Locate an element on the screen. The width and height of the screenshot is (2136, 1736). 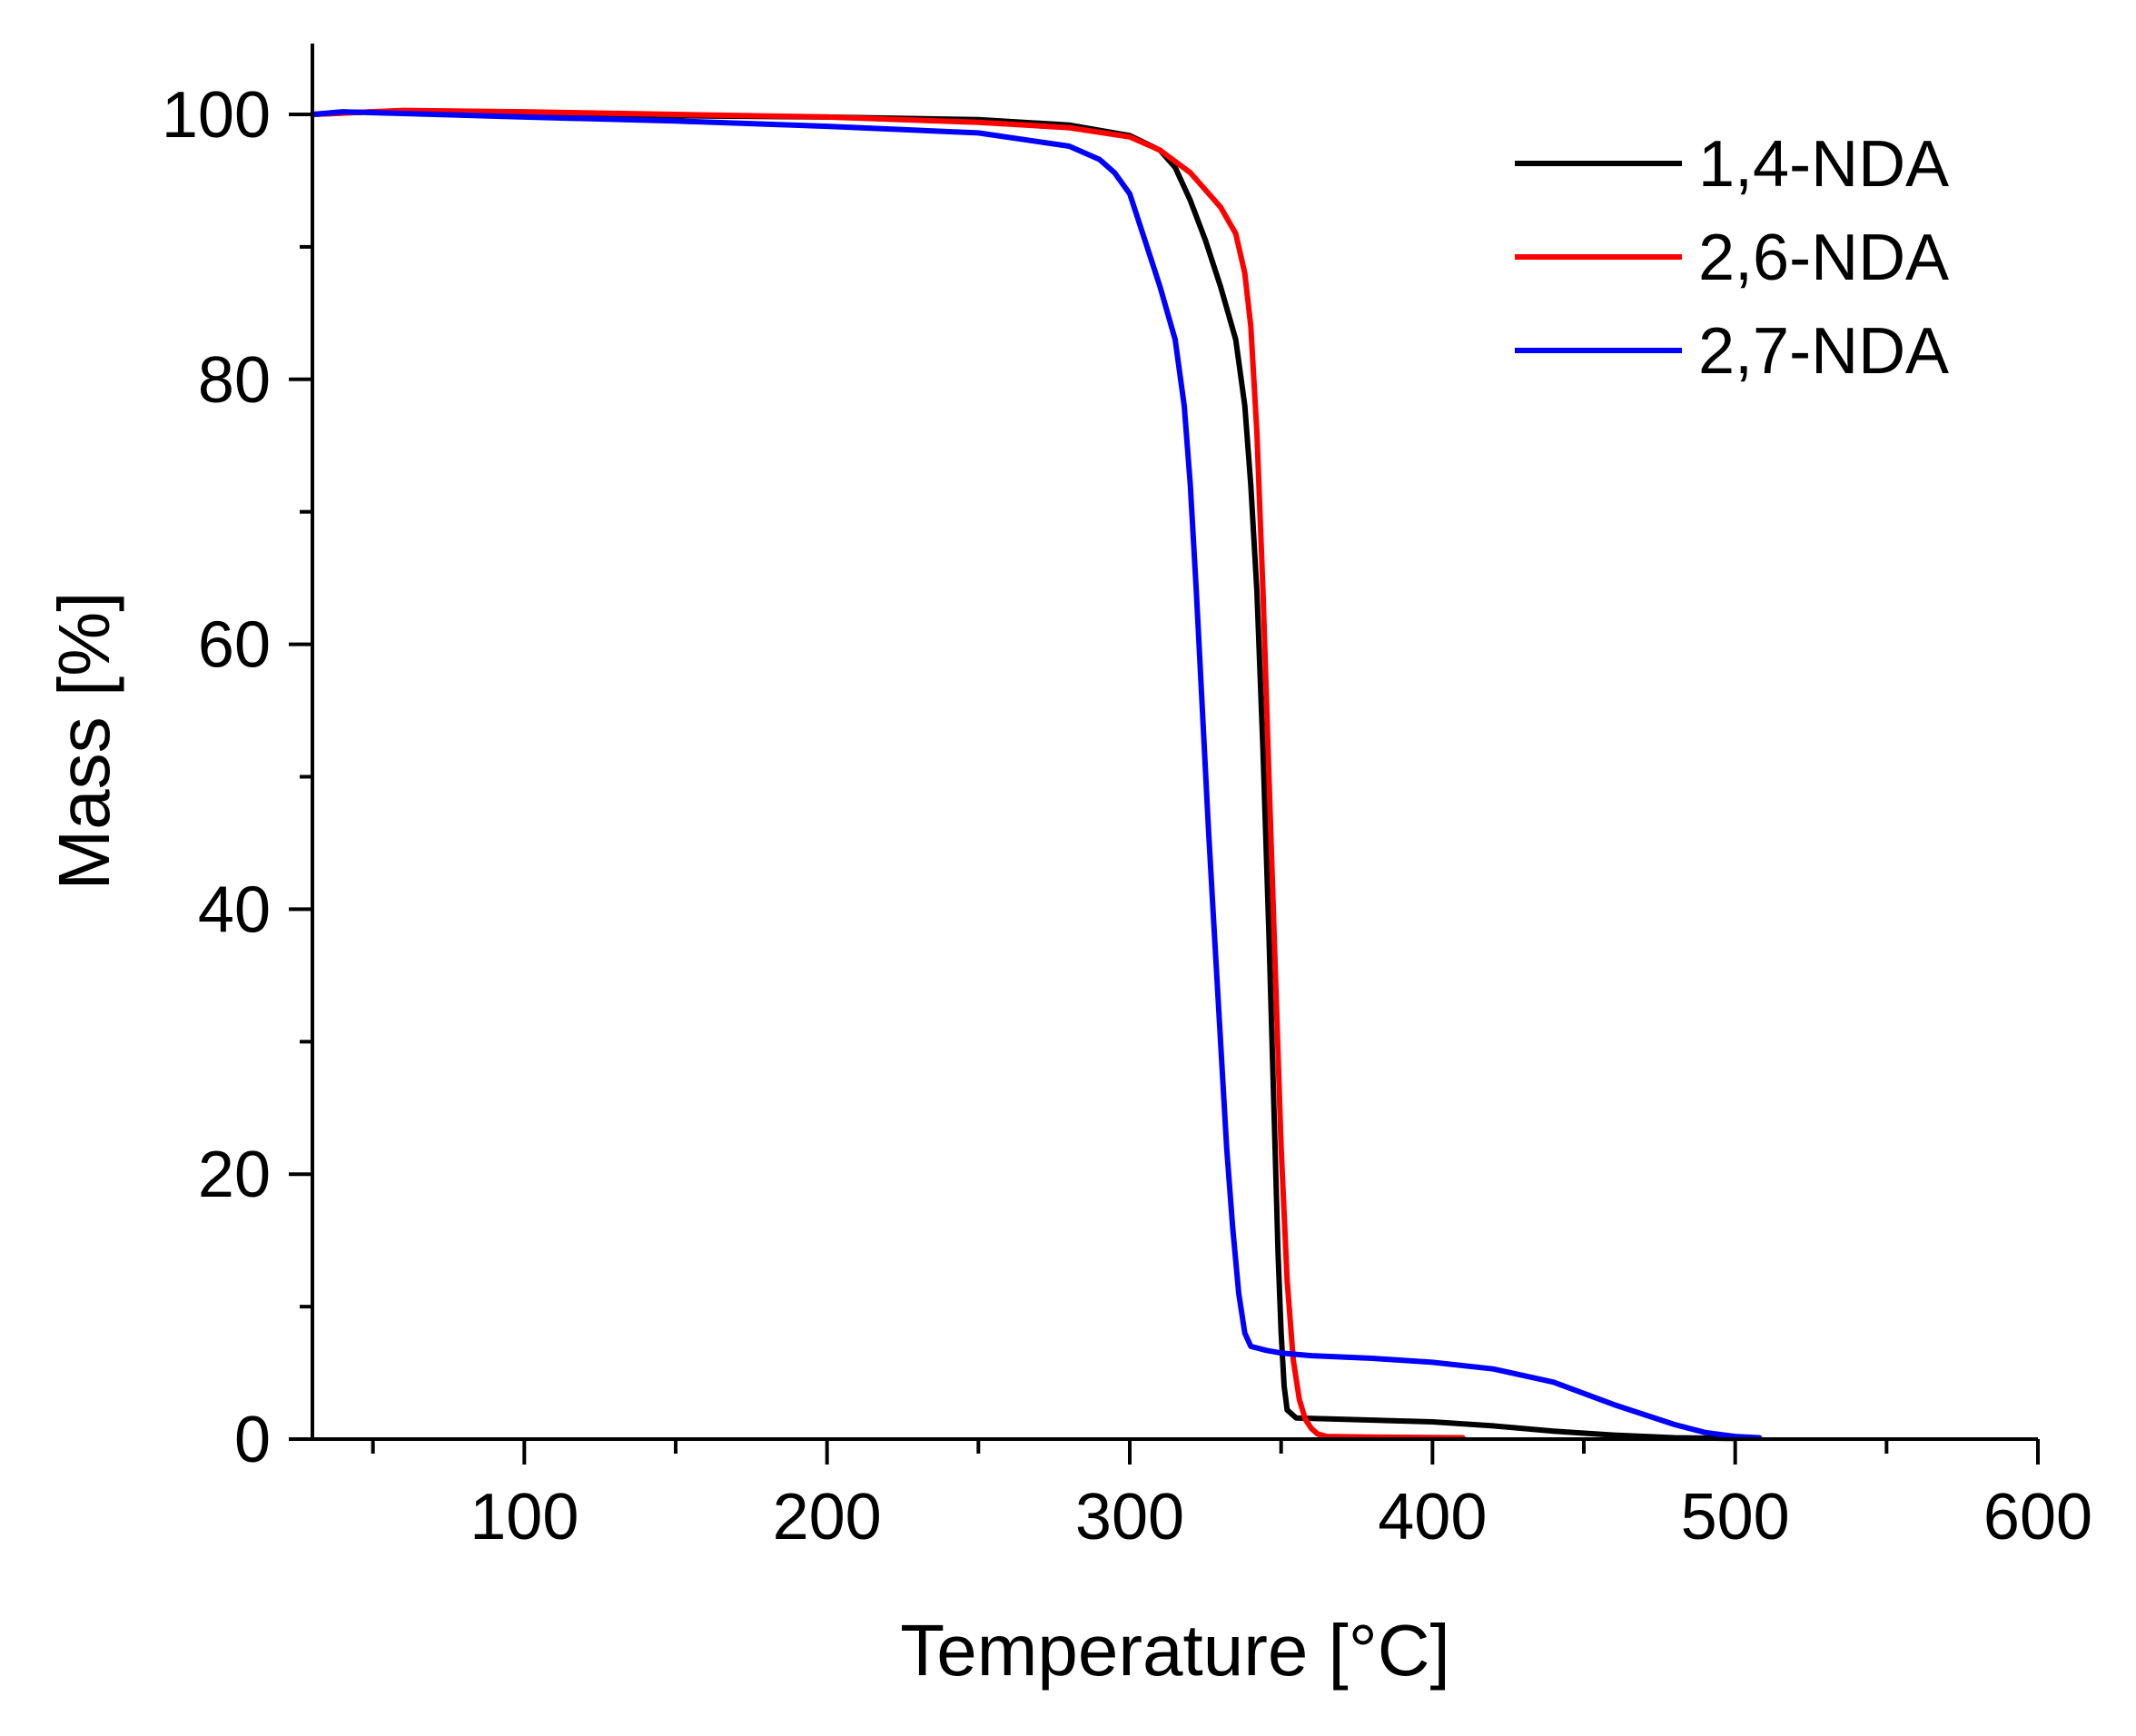
x-tick-label: 400 is located at coordinates (1432, 1517).